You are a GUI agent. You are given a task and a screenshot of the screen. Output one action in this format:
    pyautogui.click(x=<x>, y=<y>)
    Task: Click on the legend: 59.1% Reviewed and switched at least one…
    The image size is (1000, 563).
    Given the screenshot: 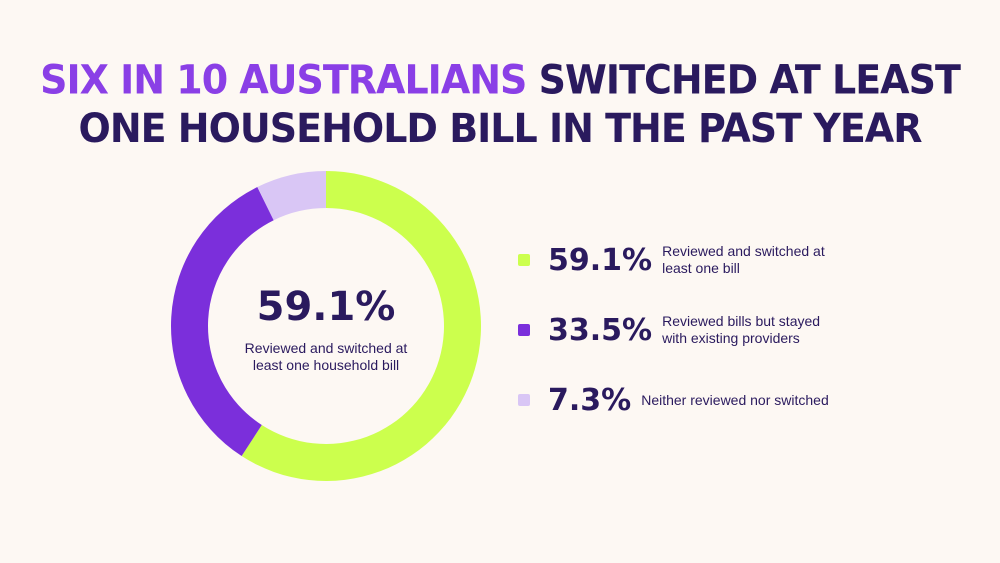 What is the action you would take?
    pyautogui.click(x=684, y=343)
    